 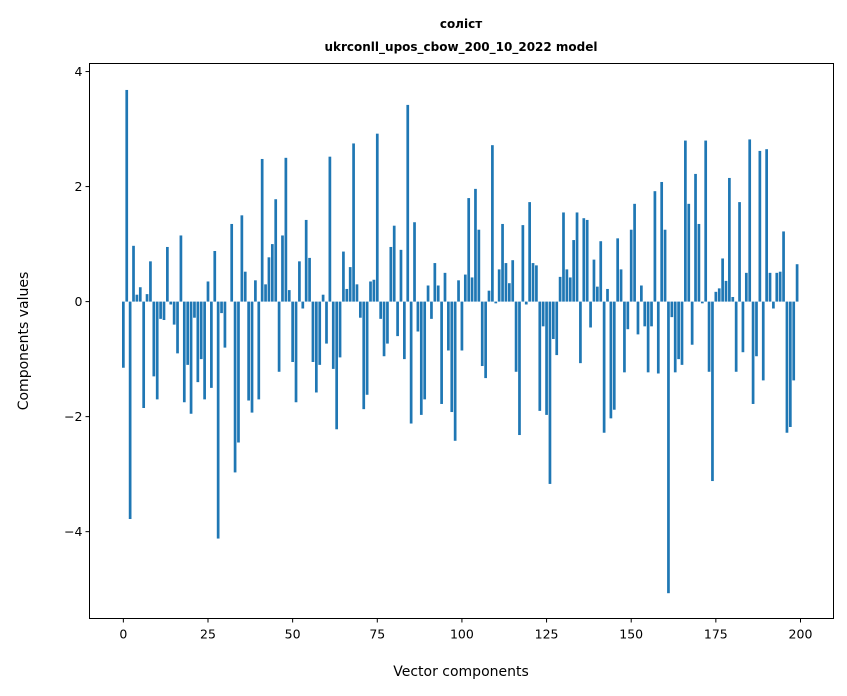 I want to click on x-tick-label: 25, so click(x=208, y=634).